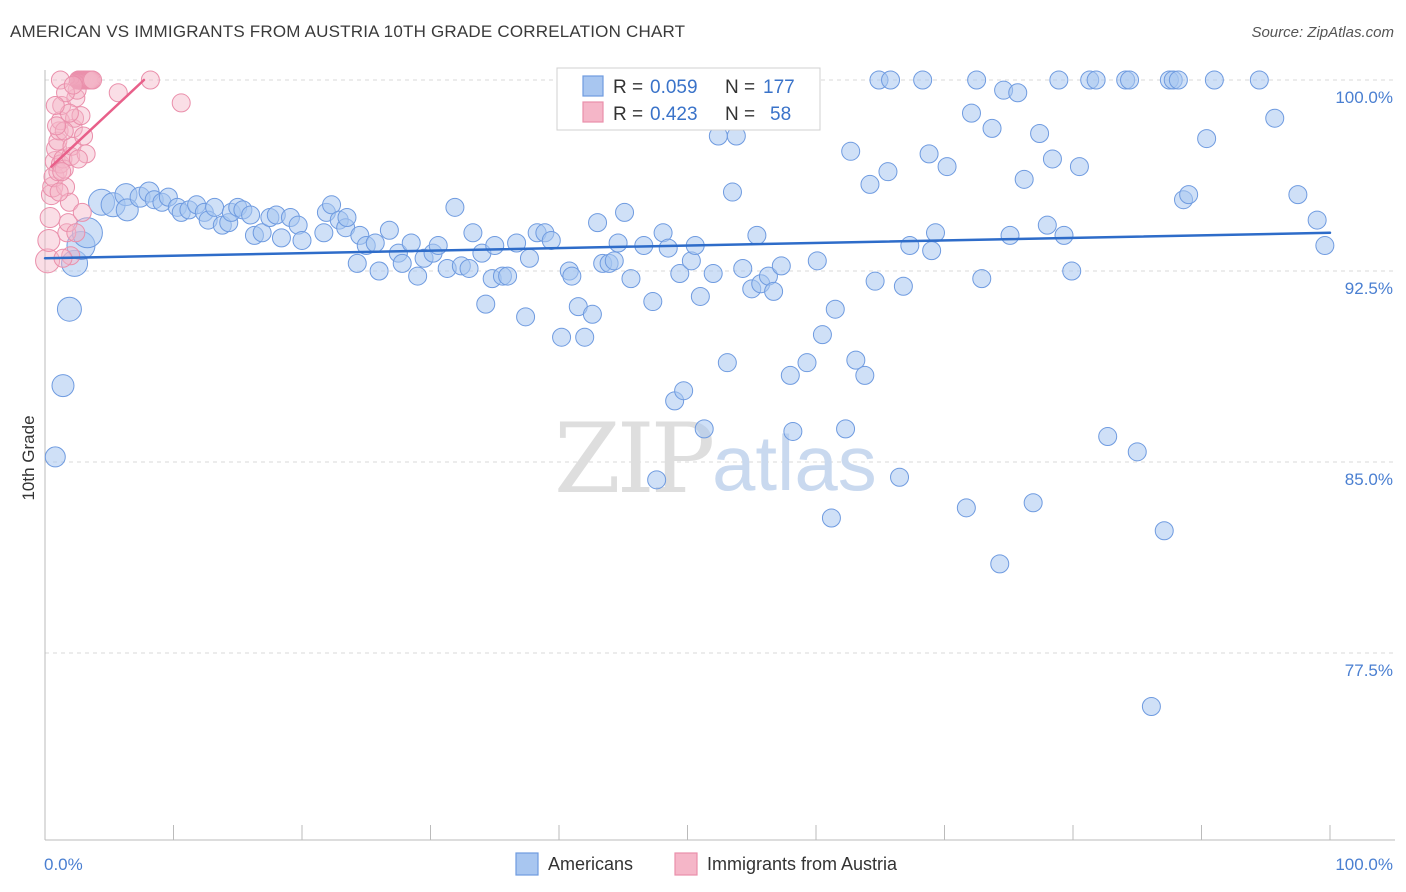  What do you see at coordinates (633, 459) in the screenshot?
I see `watermark-zip: ZIP` at bounding box center [633, 459].